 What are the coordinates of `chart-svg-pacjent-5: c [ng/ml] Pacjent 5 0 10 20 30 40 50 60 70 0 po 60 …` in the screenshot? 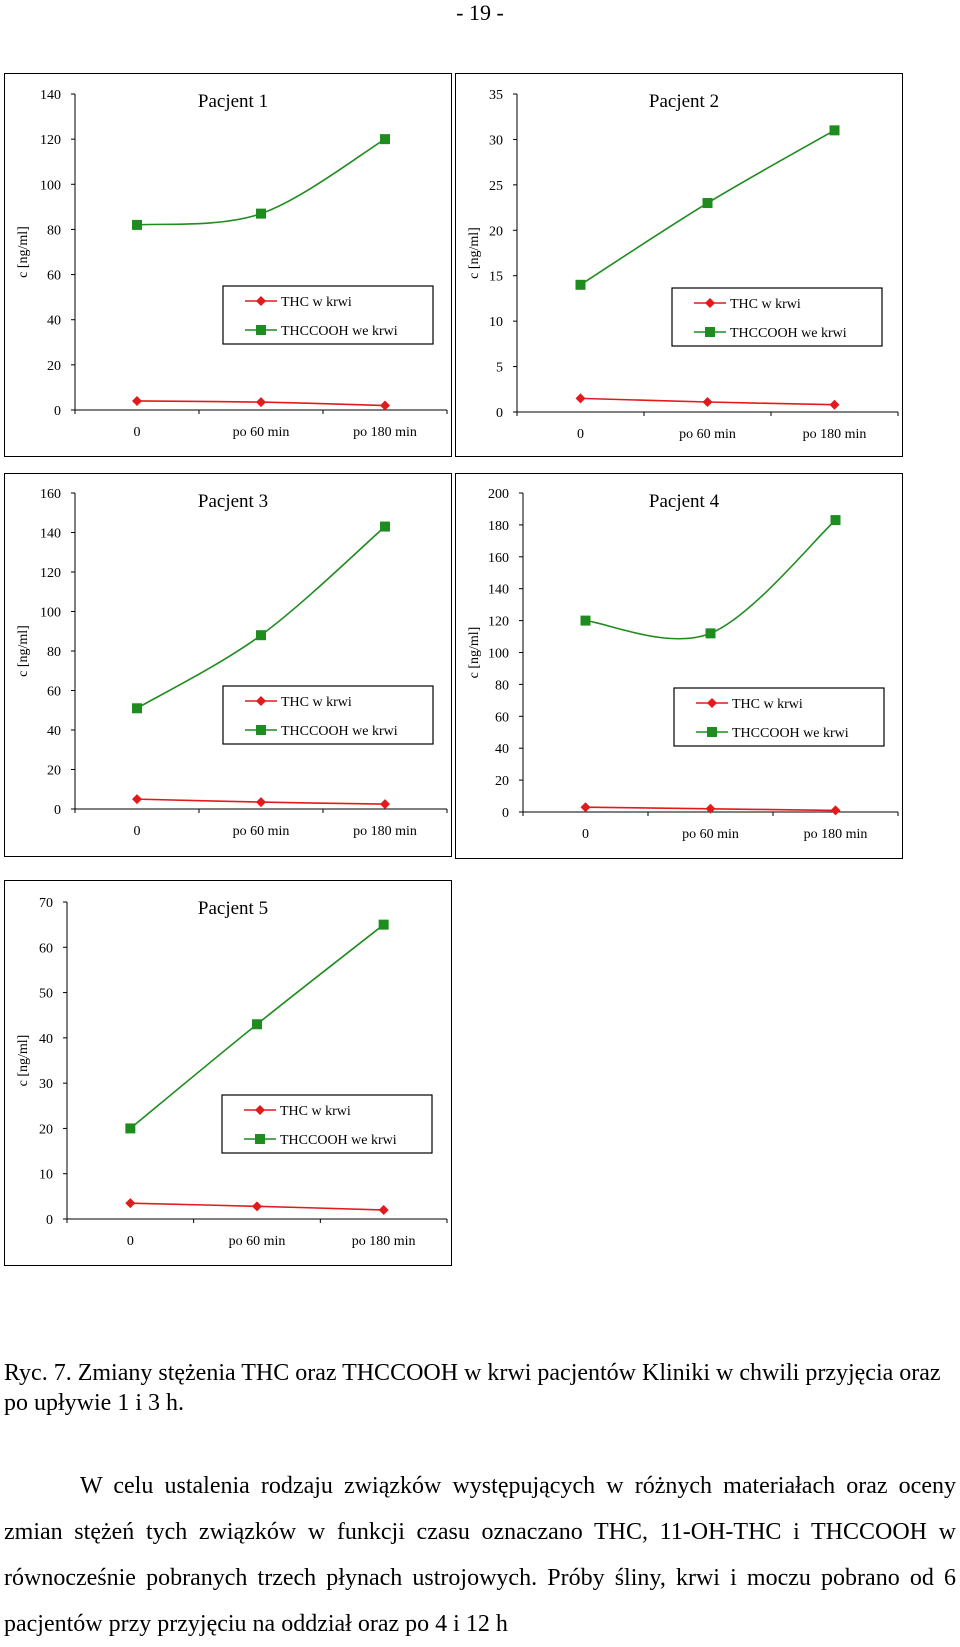 It's located at (232, 1072).